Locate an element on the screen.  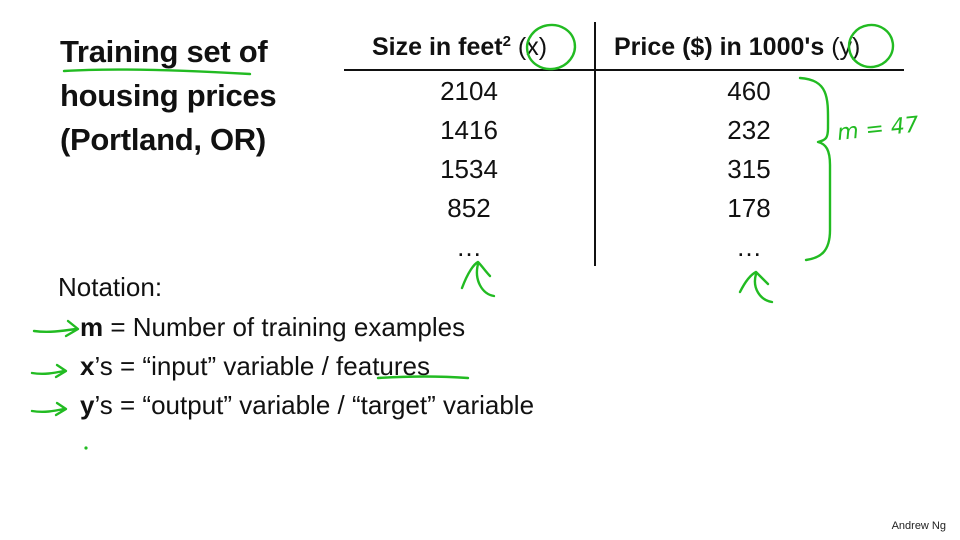
column-header-price-var: (y) is located at coordinates (846, 47).